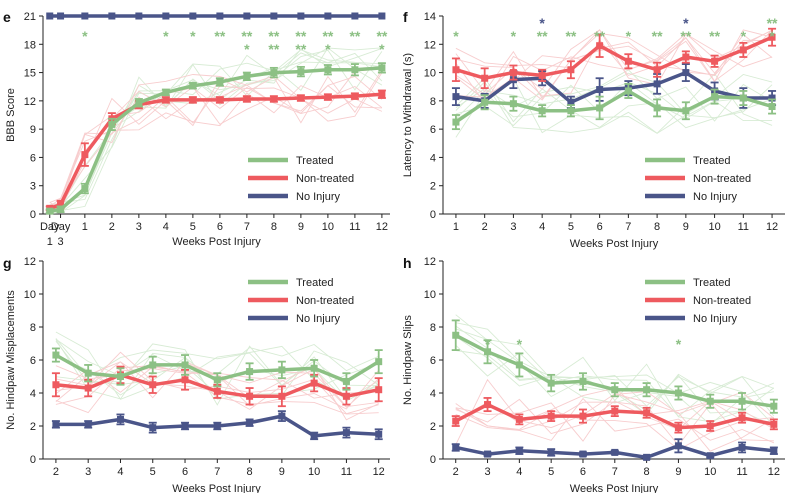  Describe the element at coordinates (120, 472) in the screenshot. I see `x-tick-label: 4` at that location.